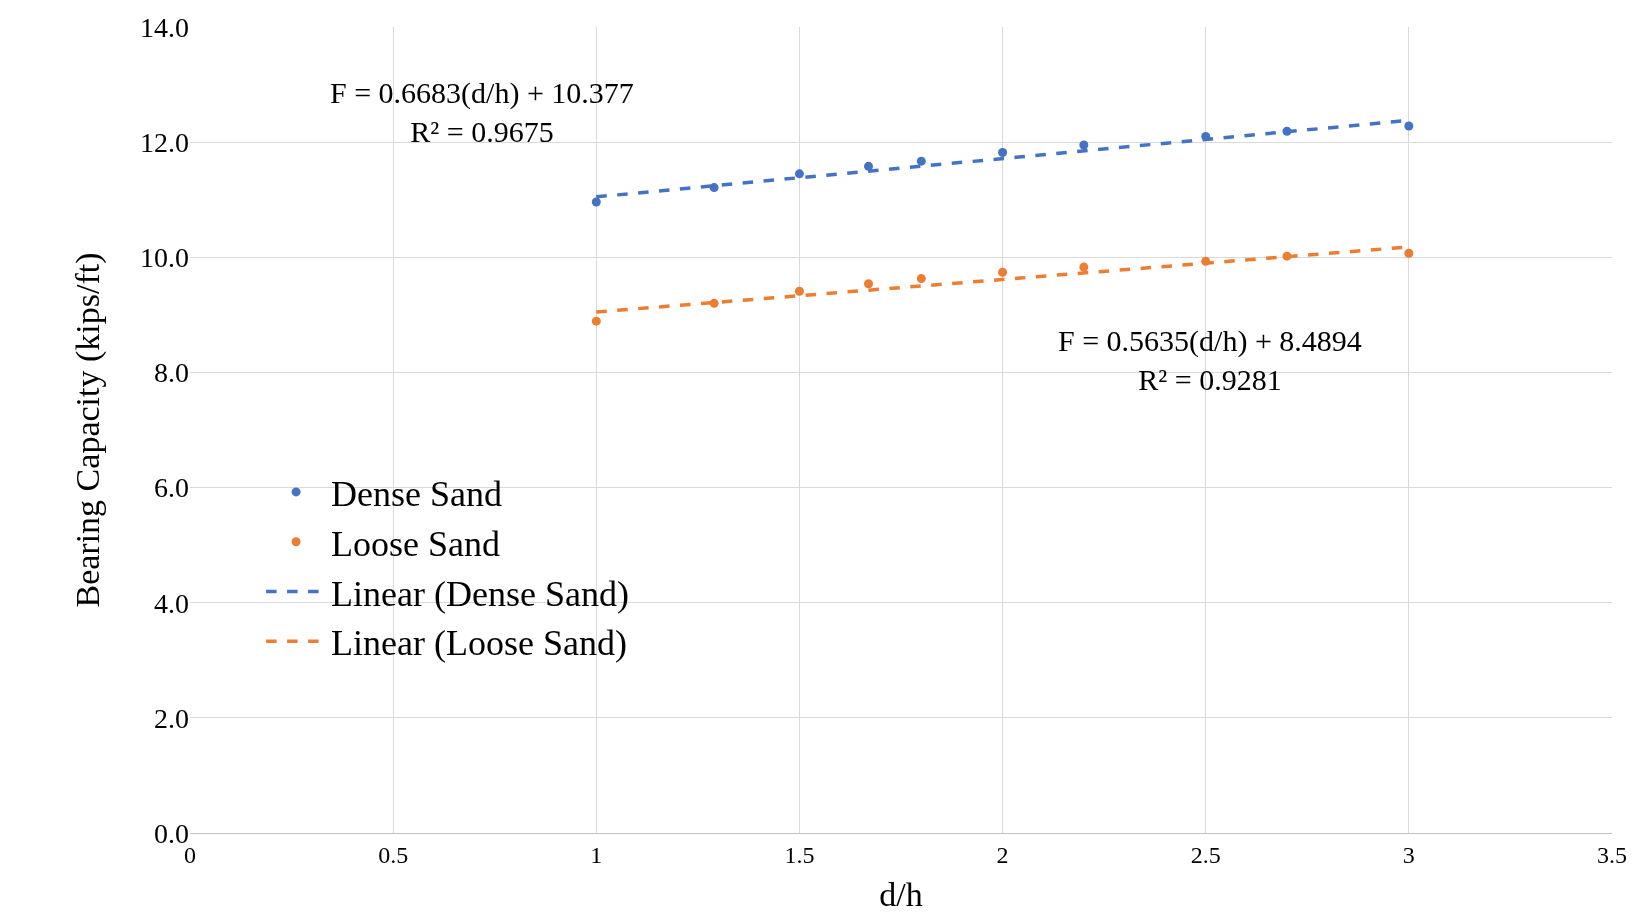 The image size is (1642, 923). I want to click on y-tick-label: 2.0, so click(171, 718).